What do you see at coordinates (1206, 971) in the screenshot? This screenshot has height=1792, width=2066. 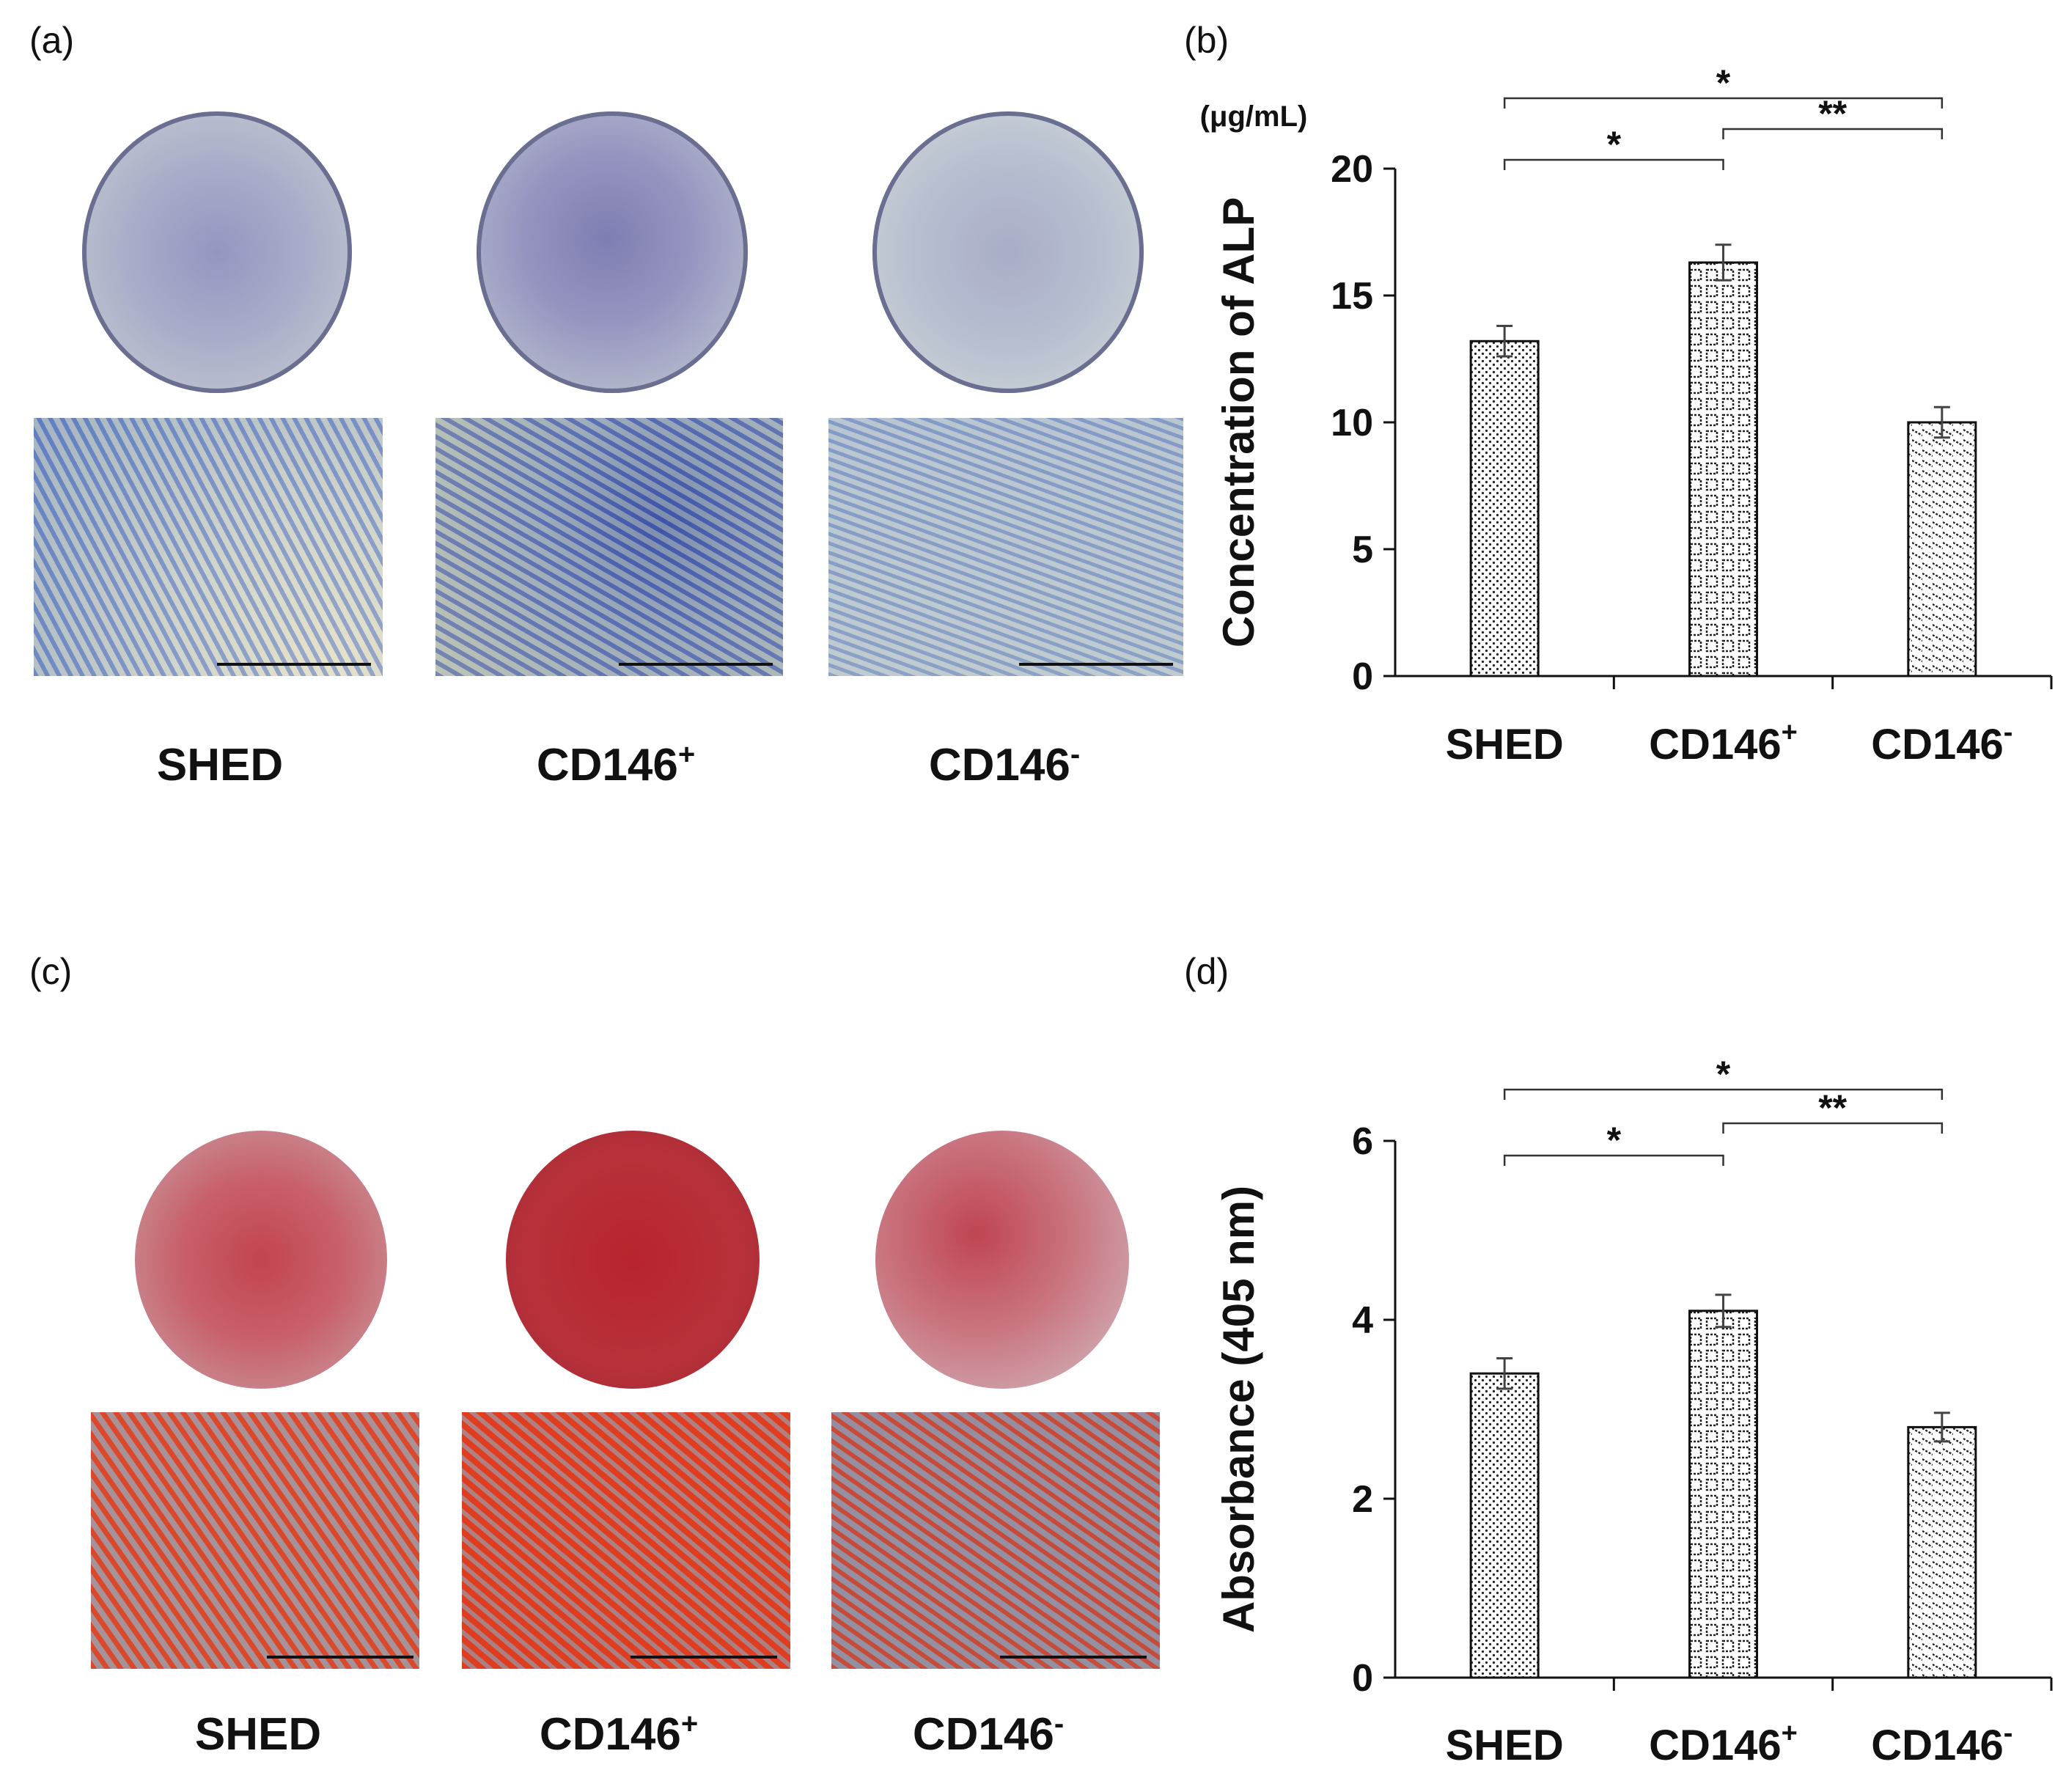 I see `panel-label-d: (d)` at bounding box center [1206, 971].